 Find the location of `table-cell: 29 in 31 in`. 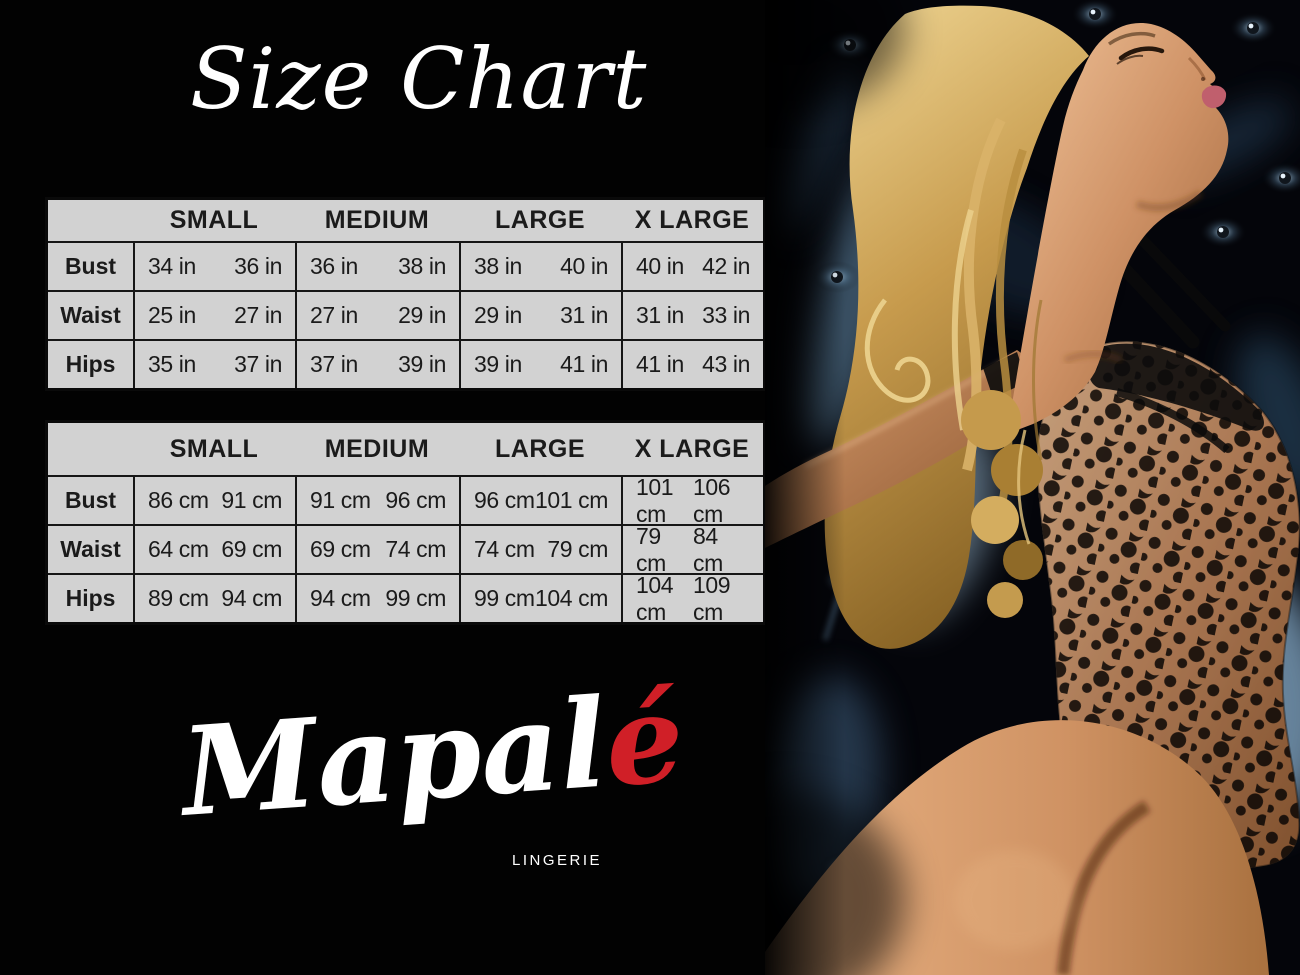

table-cell: 29 in 31 in is located at coordinates (540, 314).